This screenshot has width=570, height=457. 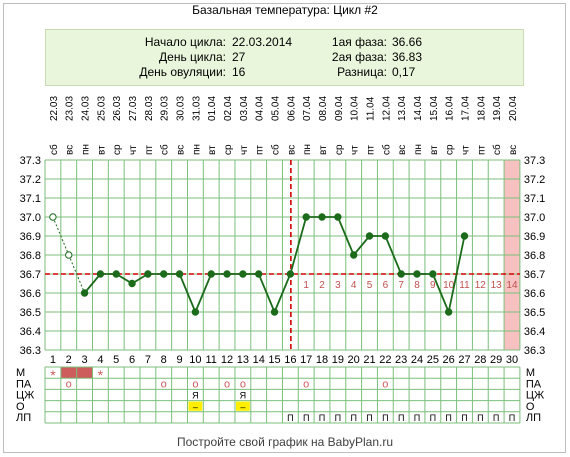 What do you see at coordinates (385, 360) in the screenshot?
I see `day-number: 22` at bounding box center [385, 360].